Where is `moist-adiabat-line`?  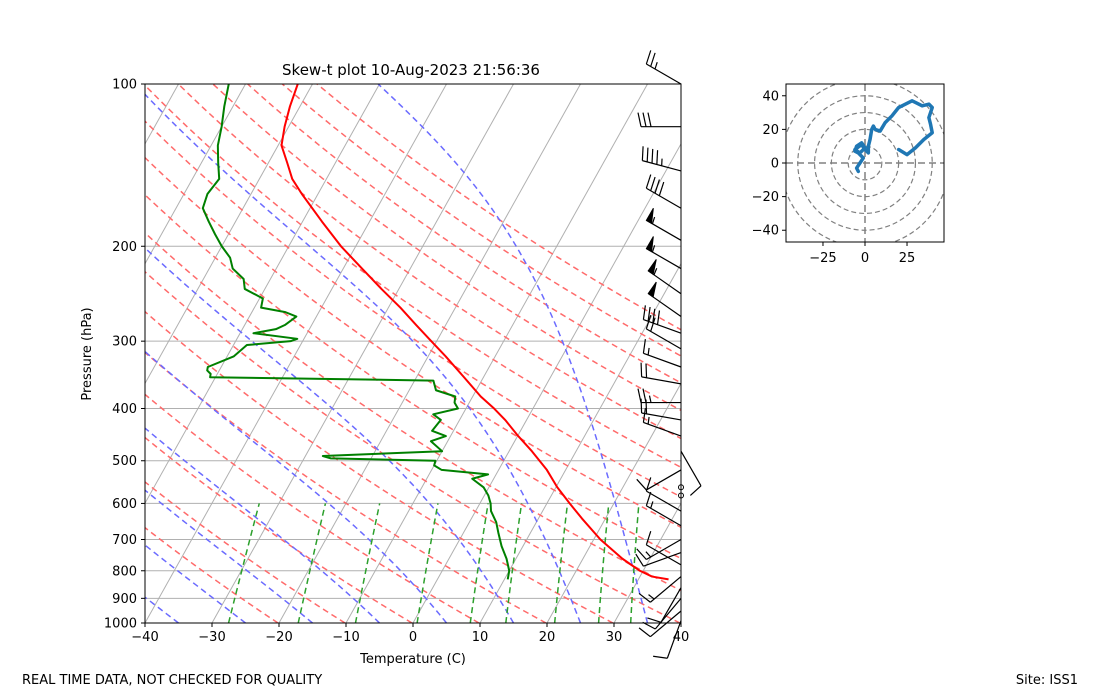
moist-adiabat-line is located at coordinates (229, 556).